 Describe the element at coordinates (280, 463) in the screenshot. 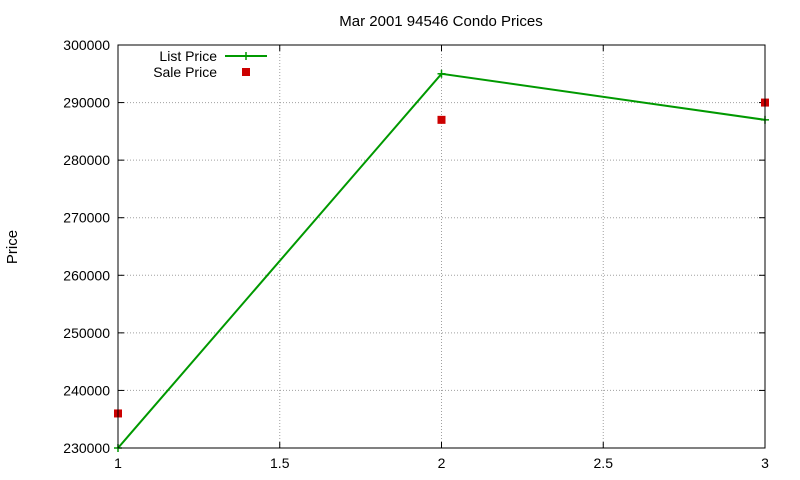

I see `x-tick-label: 1.5` at that location.